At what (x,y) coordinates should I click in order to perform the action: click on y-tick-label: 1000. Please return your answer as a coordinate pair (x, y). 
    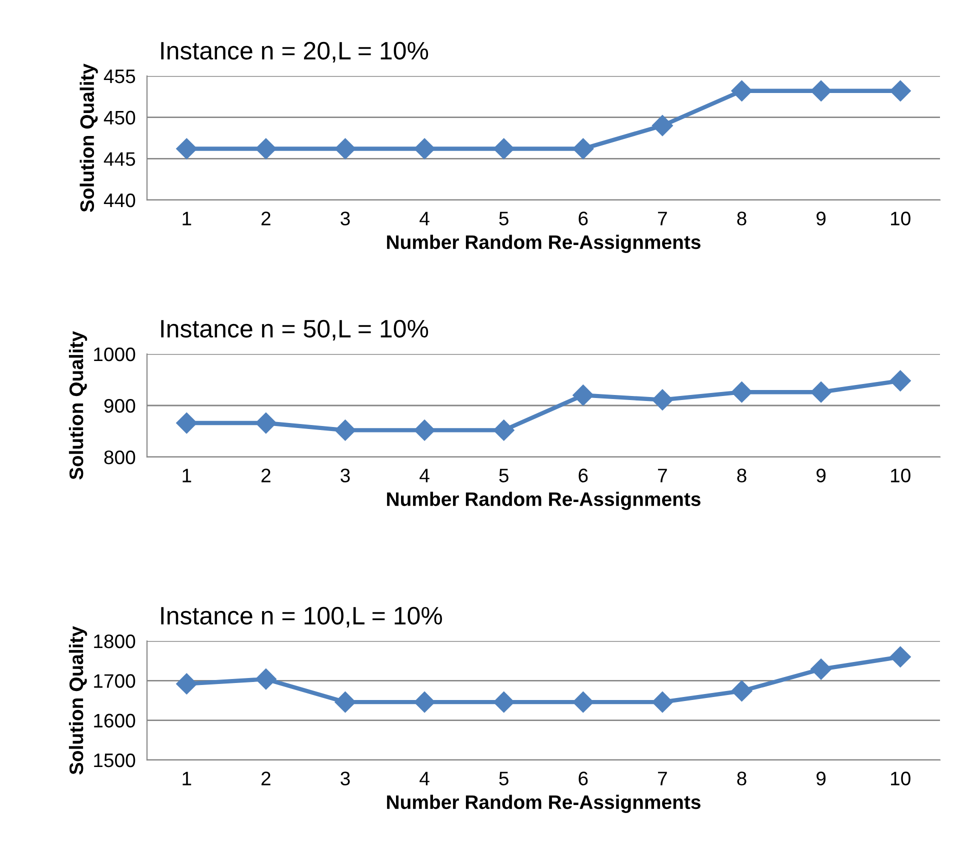
    Looking at the image, I should click on (115, 354).